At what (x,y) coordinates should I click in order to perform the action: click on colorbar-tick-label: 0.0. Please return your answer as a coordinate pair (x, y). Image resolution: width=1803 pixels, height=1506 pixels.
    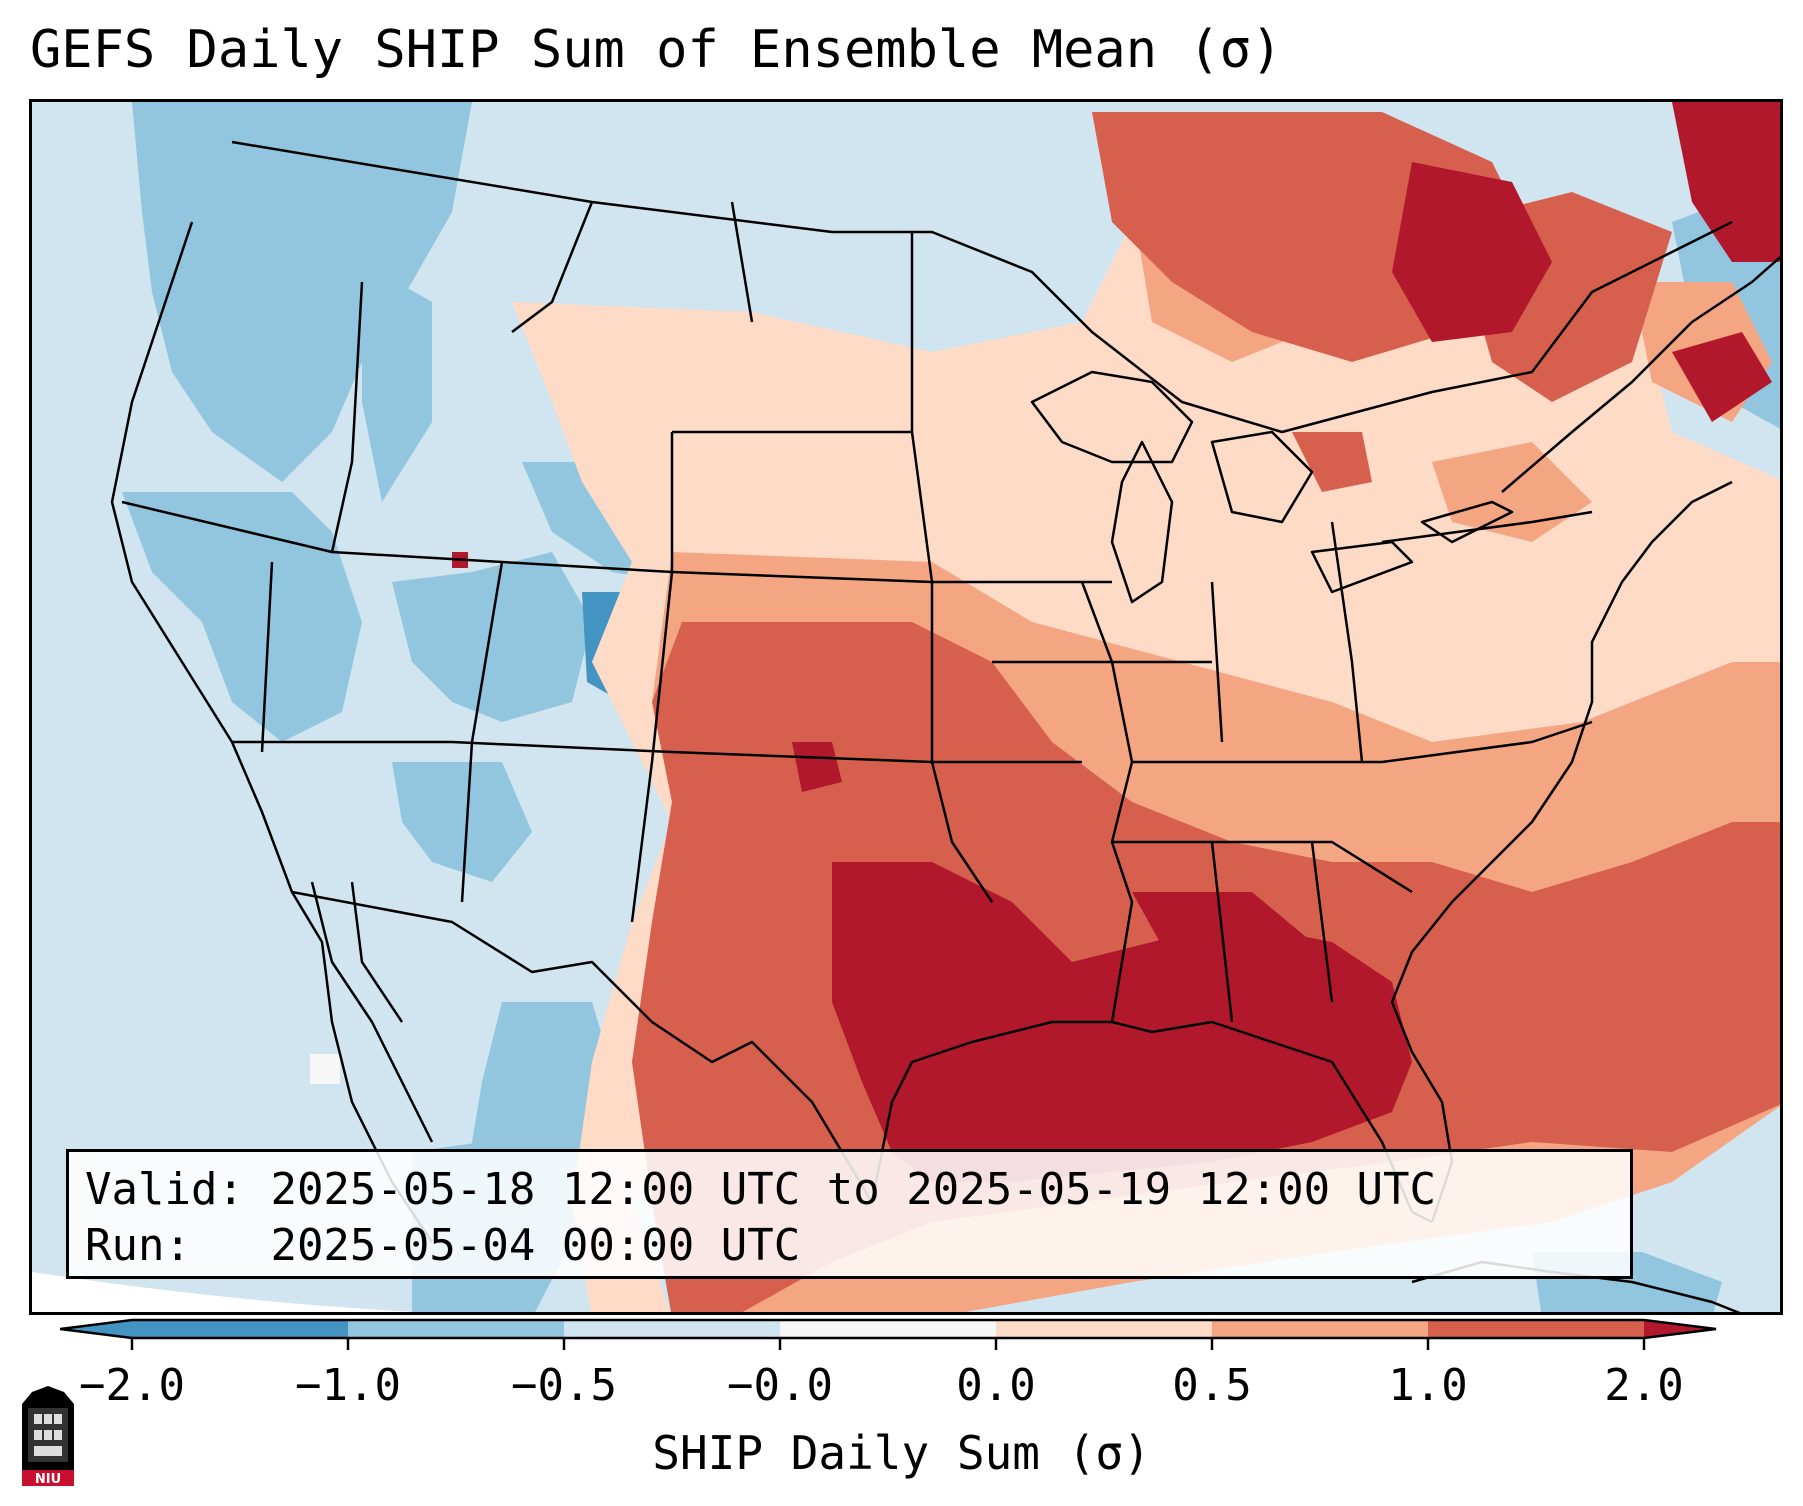
    Looking at the image, I should click on (996, 1385).